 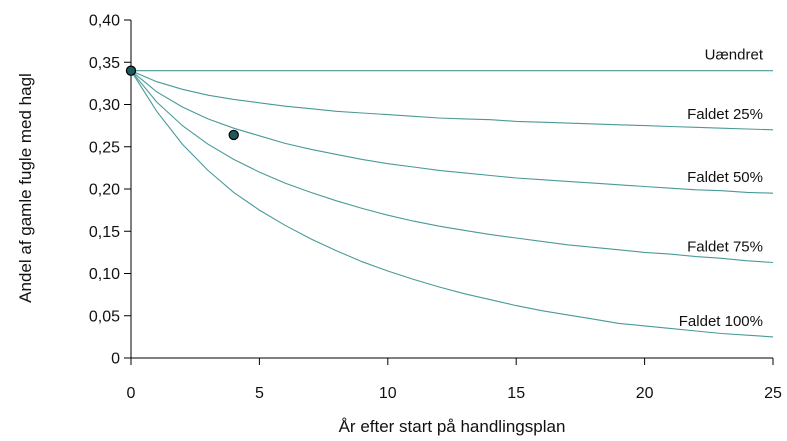 What do you see at coordinates (104, 105) in the screenshot?
I see `y-tick-label: 0,30` at bounding box center [104, 105].